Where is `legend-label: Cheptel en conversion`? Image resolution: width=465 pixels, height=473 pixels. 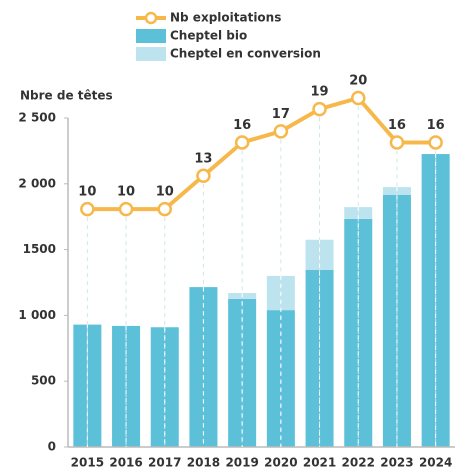
legend-label: Cheptel en conversion is located at coordinates (245, 54).